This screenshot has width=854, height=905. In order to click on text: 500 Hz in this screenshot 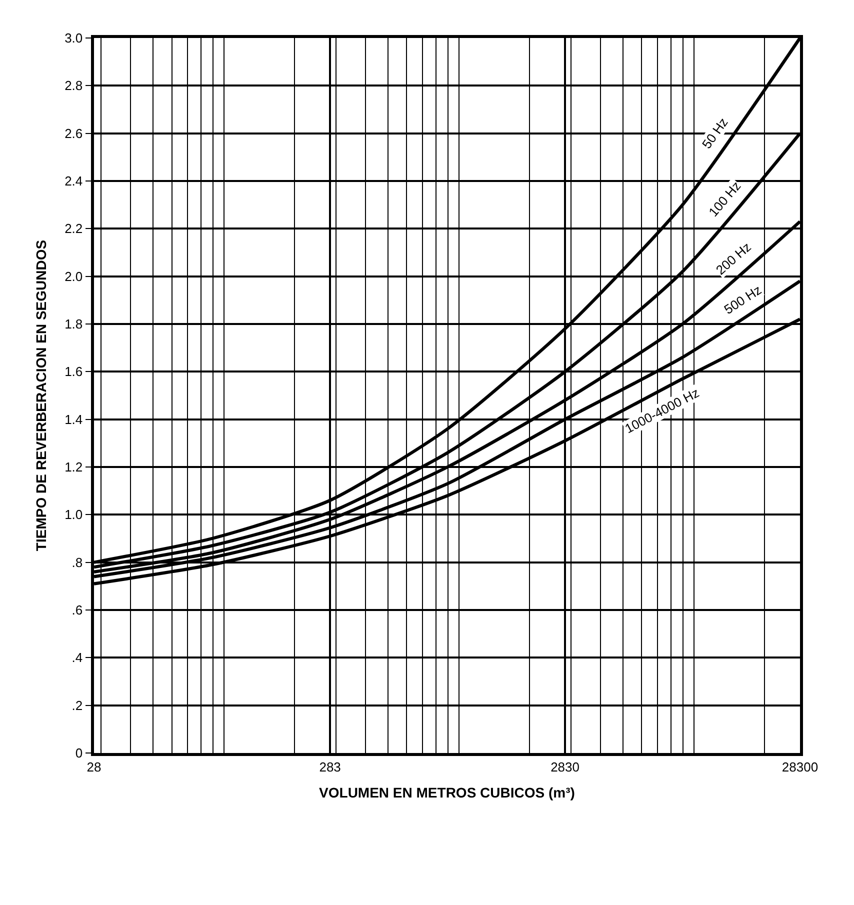, I will do `click(742, 300)`.